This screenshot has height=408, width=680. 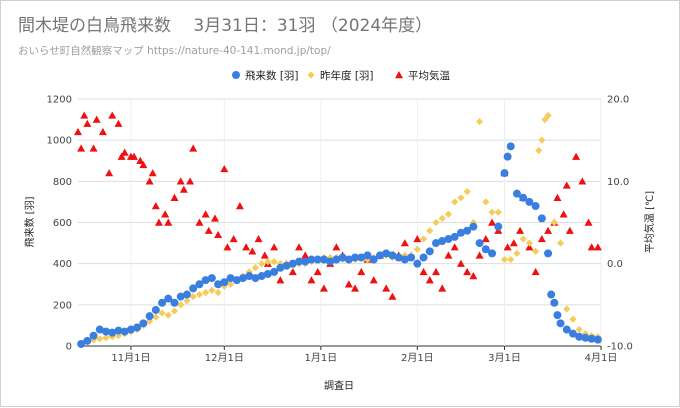 What do you see at coordinates (59, 100) in the screenshot?
I see `y-tick-label: 1200` at bounding box center [59, 100].